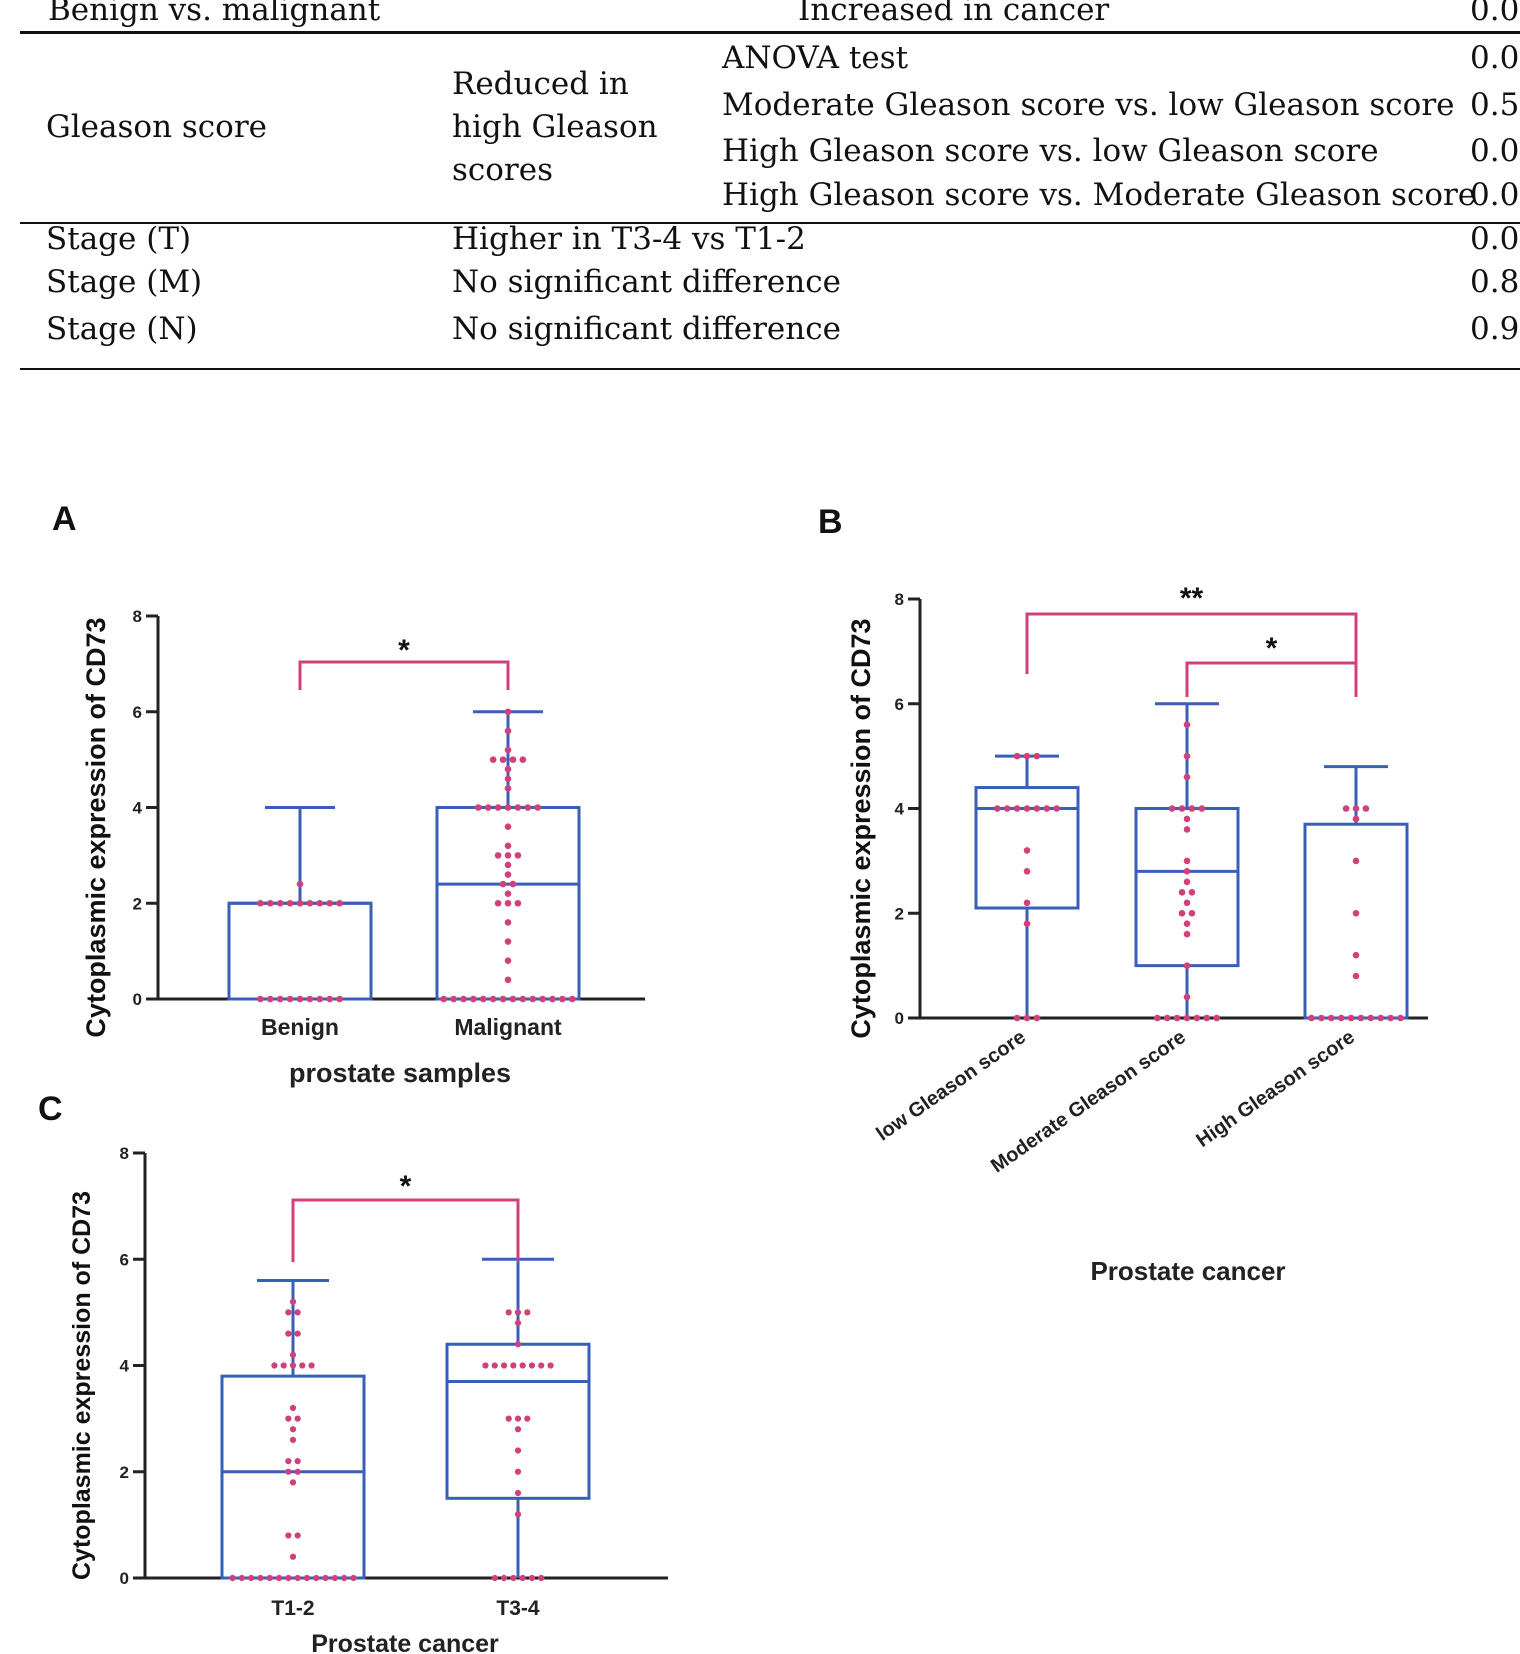 The height and width of the screenshot is (1654, 1520). What do you see at coordinates (1495, 58) in the screenshot?
I see `row-anova-p: 0.0` at bounding box center [1495, 58].